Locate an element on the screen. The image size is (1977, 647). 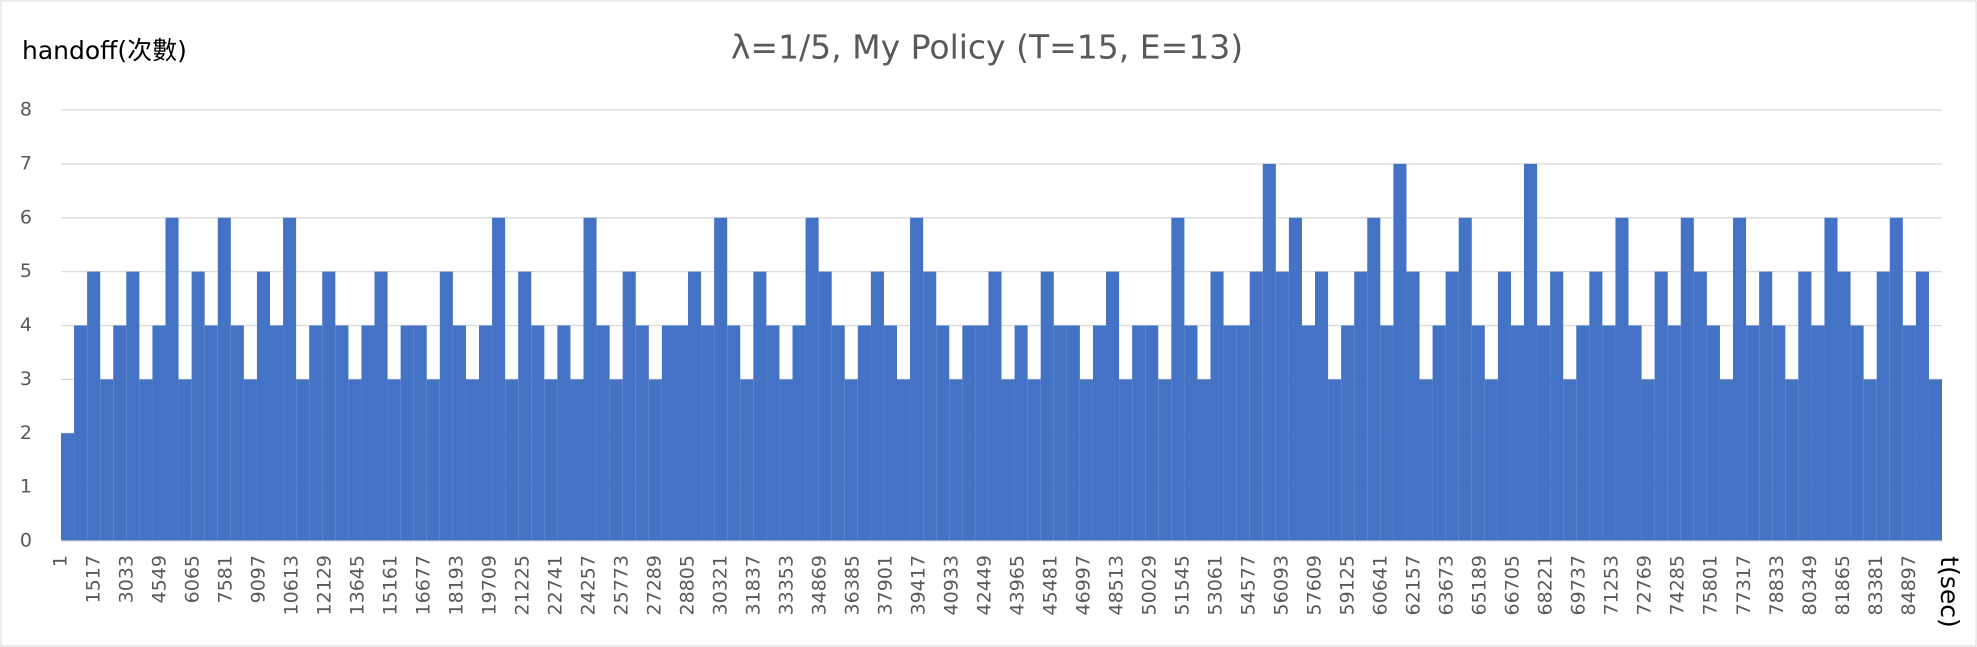
x-tick-label: 42449 is located at coordinates (985, 585).